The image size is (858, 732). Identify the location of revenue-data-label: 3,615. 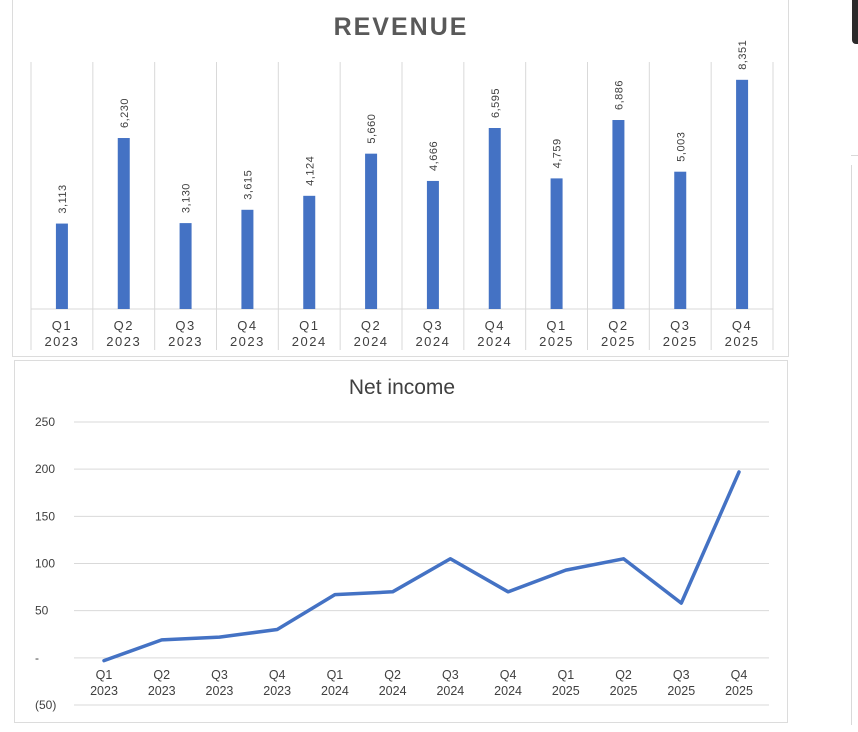
(248, 185).